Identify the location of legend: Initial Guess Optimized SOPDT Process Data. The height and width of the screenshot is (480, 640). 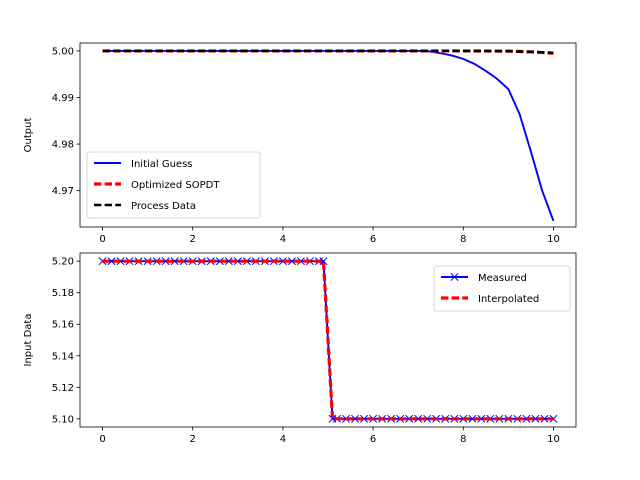
(173, 185).